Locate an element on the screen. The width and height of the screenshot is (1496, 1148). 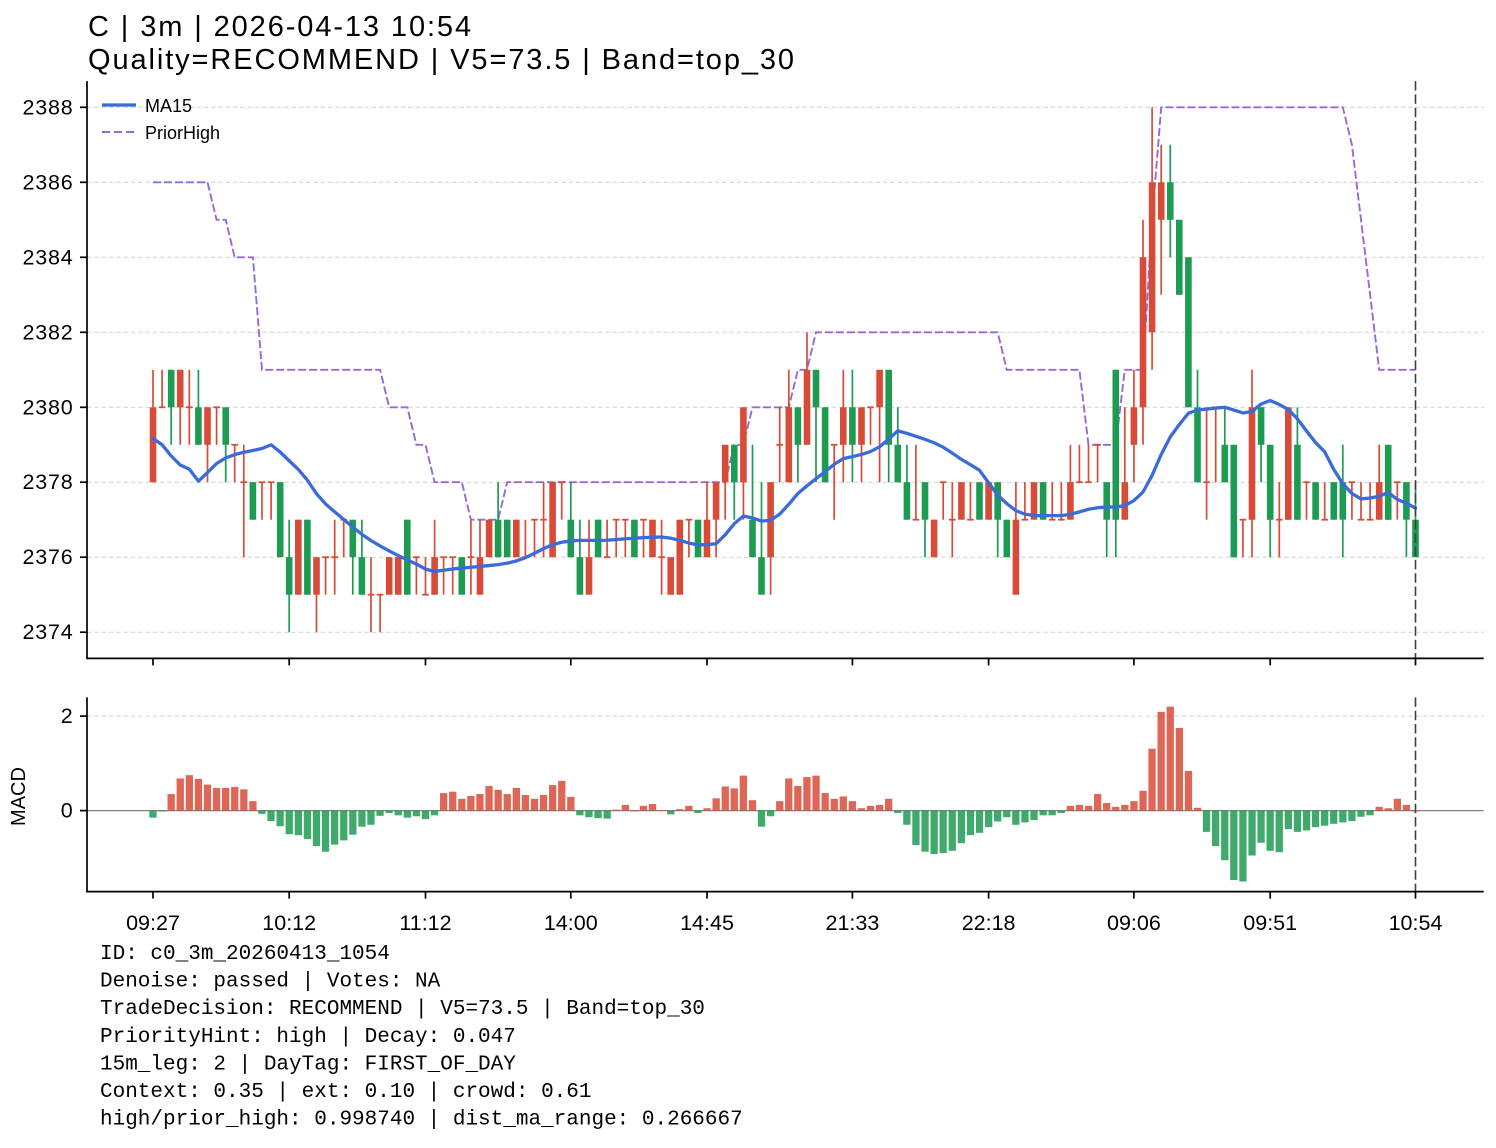
svg-text: 2378 is located at coordinates (47, 482).